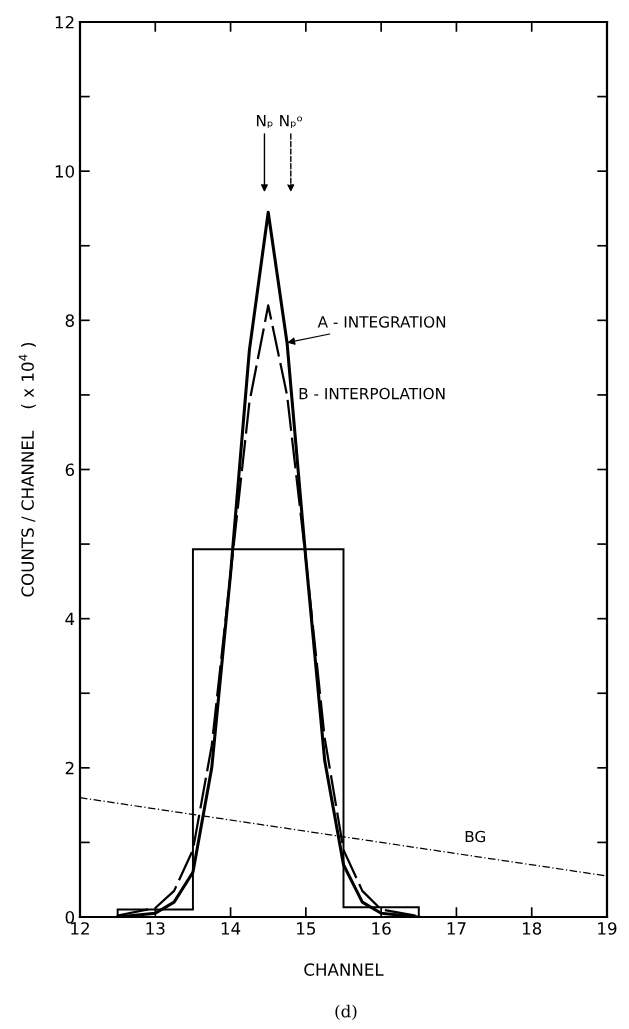 The height and width of the screenshot is (1029, 629). Describe the element at coordinates (346, 1012) in the screenshot. I see `text: (d)` at that location.